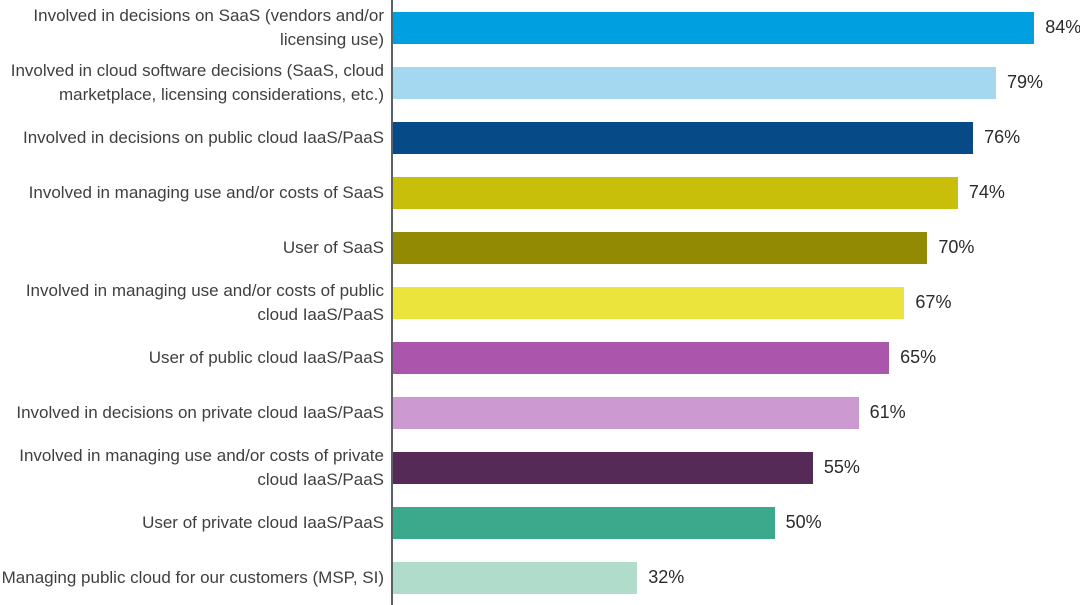 Image resolution: width=1080 pixels, height=605 pixels. I want to click on value-label: 79%, so click(1025, 82).